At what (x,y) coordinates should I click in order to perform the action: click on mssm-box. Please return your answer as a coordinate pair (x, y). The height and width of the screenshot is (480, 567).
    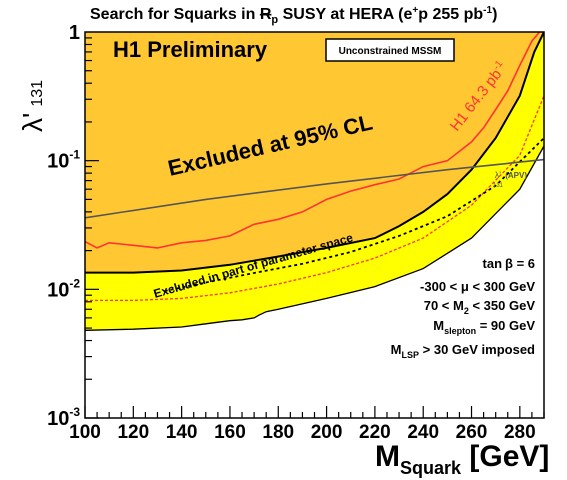
    Looking at the image, I should click on (390, 50).